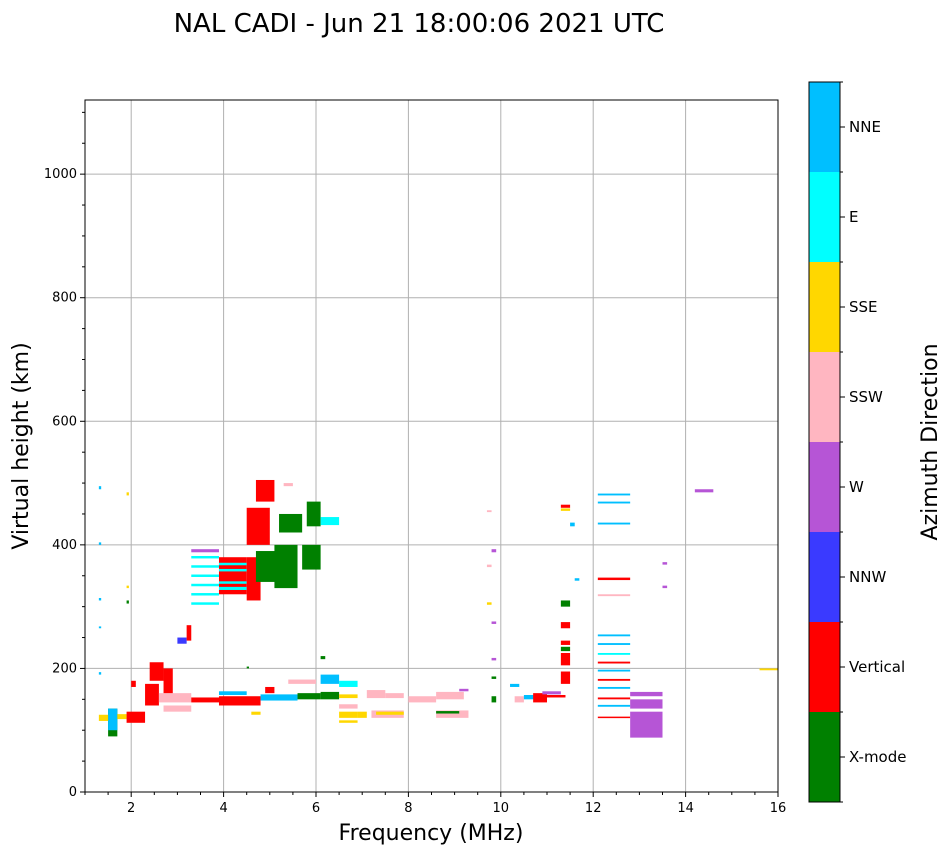 Image resolution: width=951 pixels, height=856 pixels. Describe the element at coordinates (877, 667) in the screenshot. I see `colorbar-tick-label: Vertical` at that location.